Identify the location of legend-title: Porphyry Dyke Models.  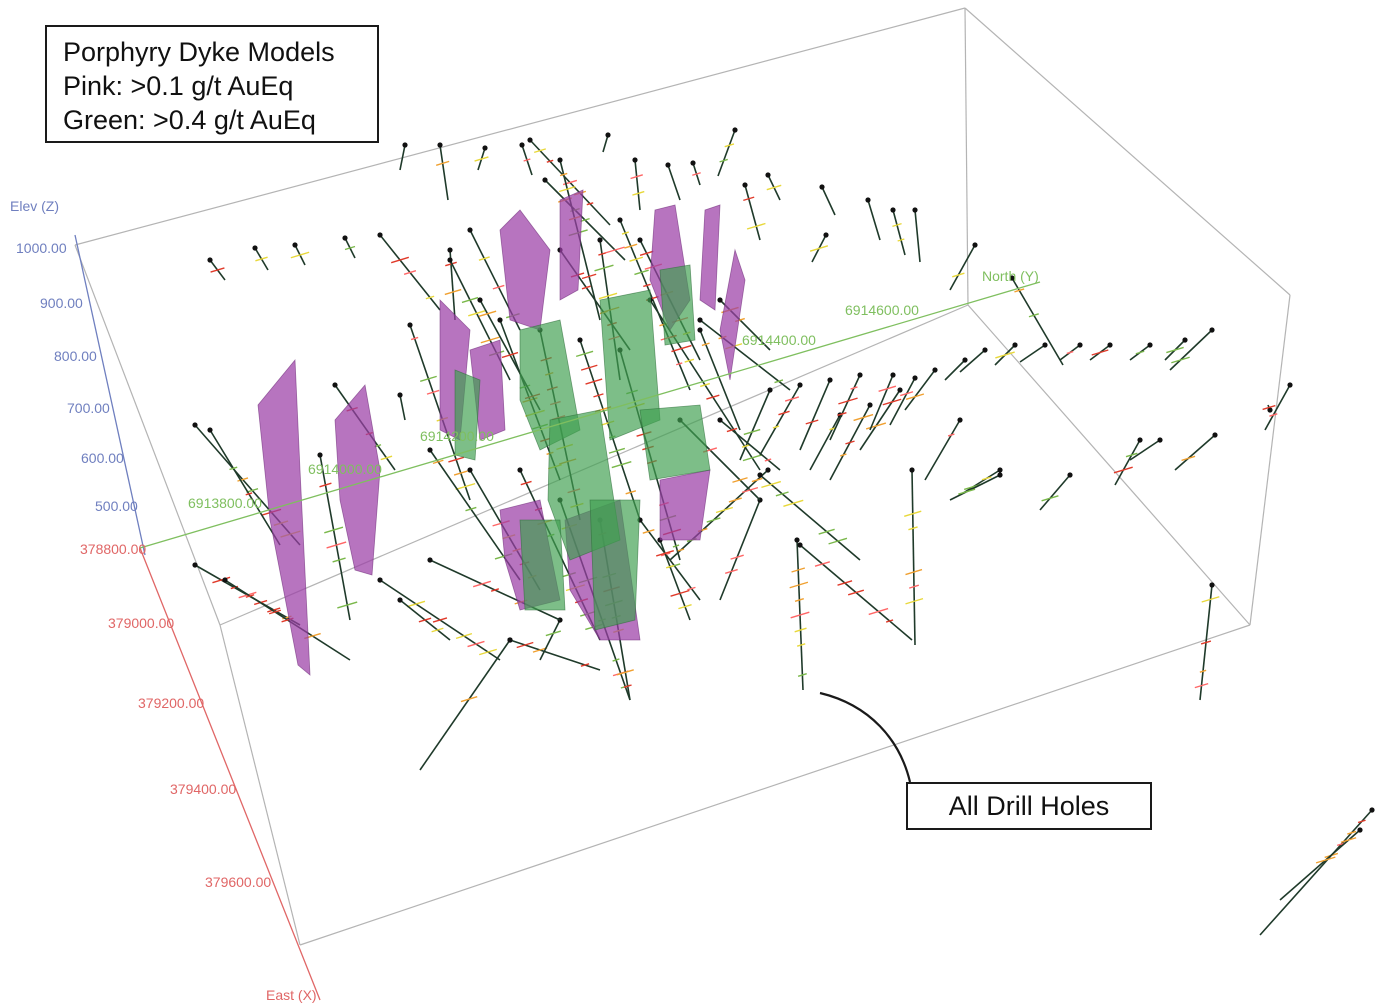
(199, 52).